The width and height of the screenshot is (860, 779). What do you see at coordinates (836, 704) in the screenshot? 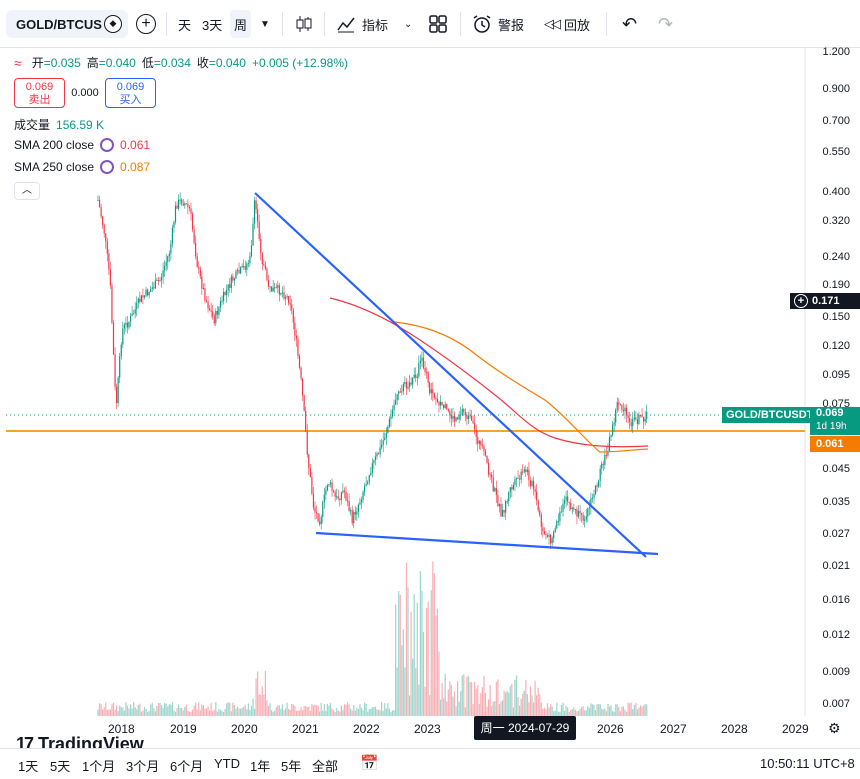
I see `price-tick-label: 0.007` at bounding box center [836, 704].